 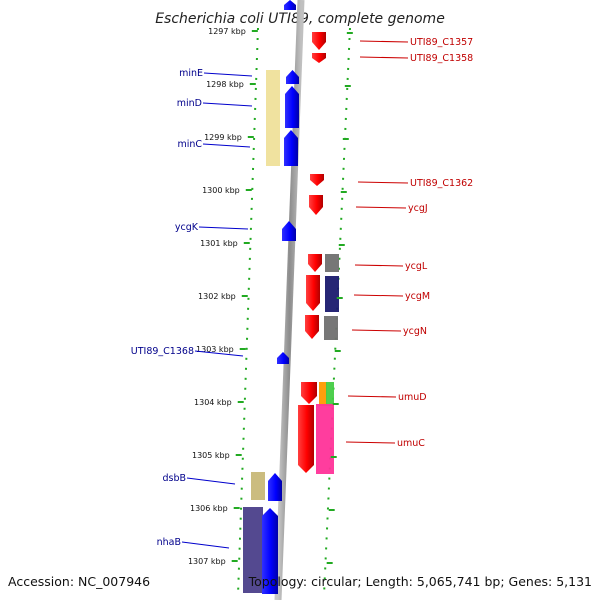 What do you see at coordinates (411, 443) in the screenshot?
I see `gene-label-umuC: umuC` at bounding box center [411, 443].